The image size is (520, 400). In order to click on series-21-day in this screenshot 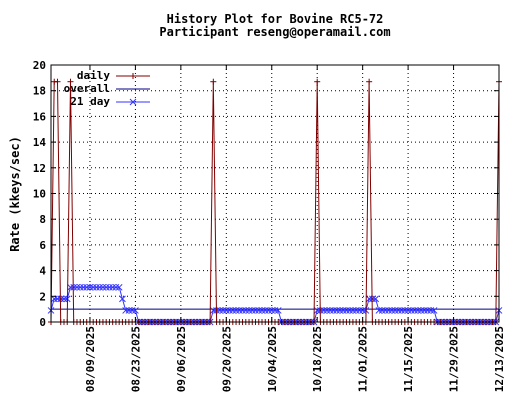, I will do `click(275, 304)`.